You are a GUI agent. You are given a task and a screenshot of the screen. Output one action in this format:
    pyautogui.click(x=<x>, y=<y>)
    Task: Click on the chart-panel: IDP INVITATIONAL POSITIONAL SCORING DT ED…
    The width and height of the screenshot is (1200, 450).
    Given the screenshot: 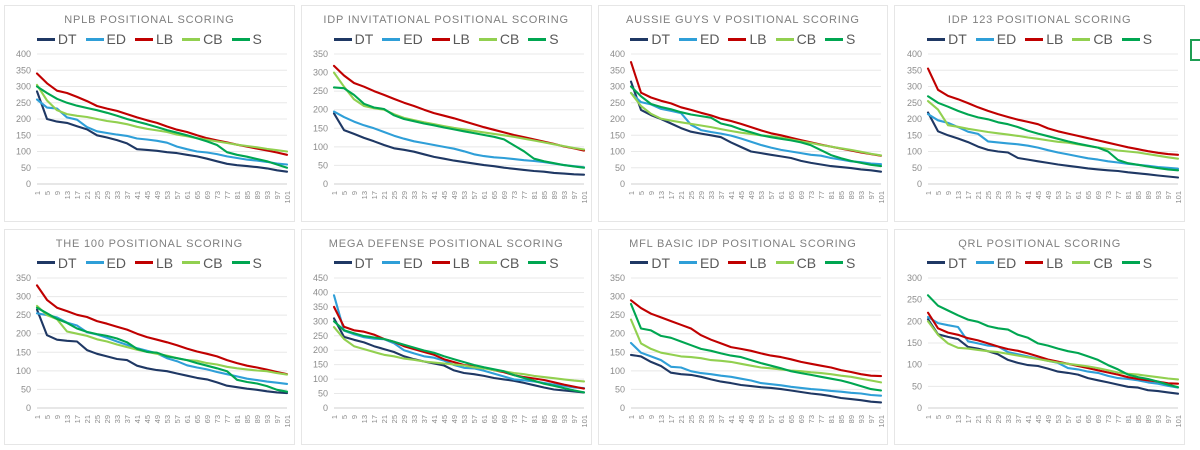 What is the action you would take?
    pyautogui.click(x=446, y=113)
    